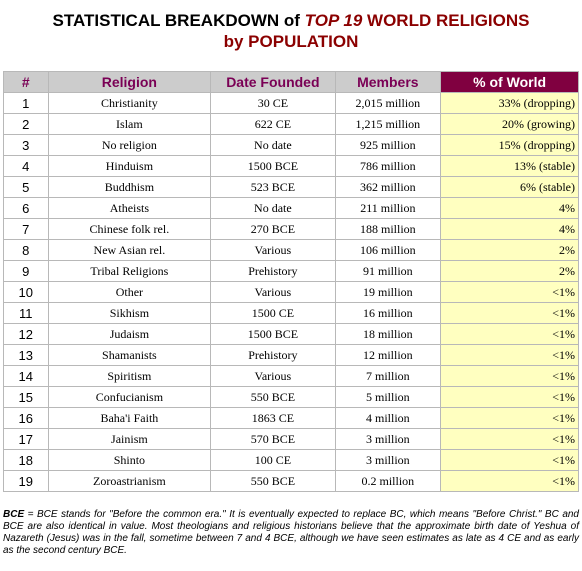 This screenshot has width=582, height=571. What do you see at coordinates (26, 124) in the screenshot?
I see `rank-cell: 2` at bounding box center [26, 124].